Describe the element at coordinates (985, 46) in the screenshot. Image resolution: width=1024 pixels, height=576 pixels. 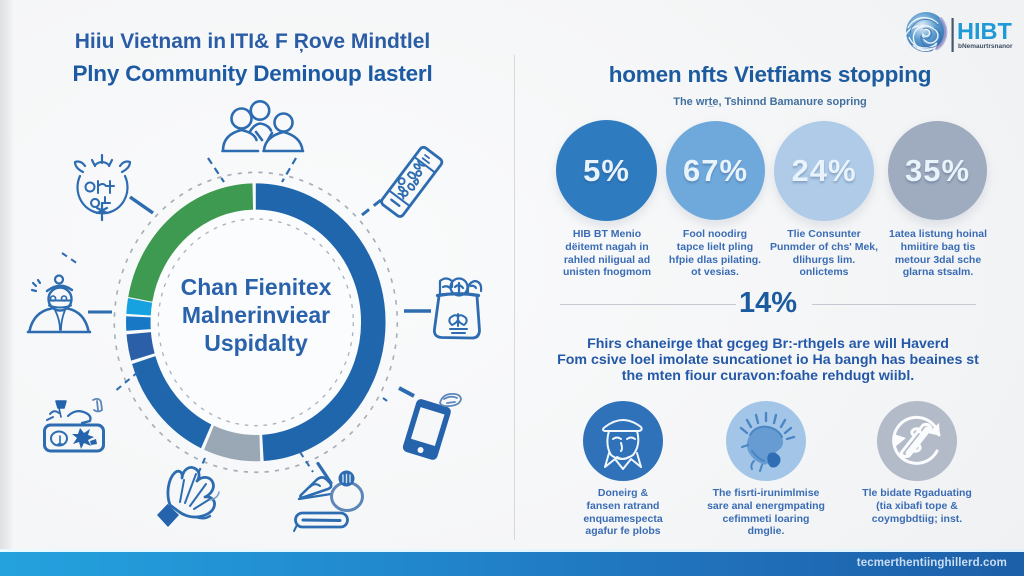
I see `svg-text: bNemaurtrsnanor` at that location.